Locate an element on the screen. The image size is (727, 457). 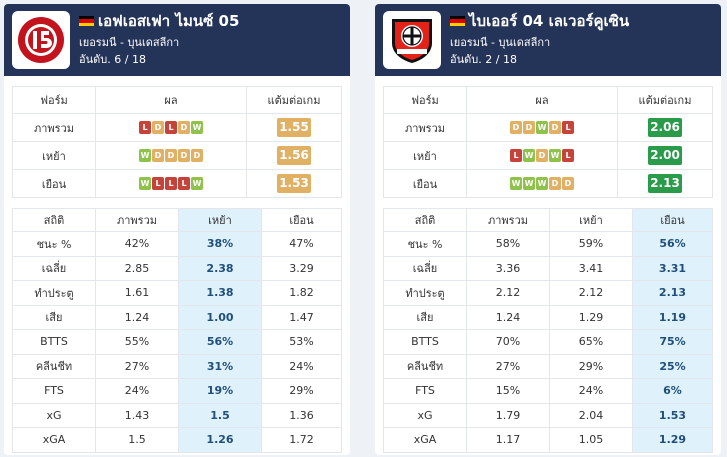
table-row: ชนะ % 58% 59% 56% is located at coordinates (548, 244).